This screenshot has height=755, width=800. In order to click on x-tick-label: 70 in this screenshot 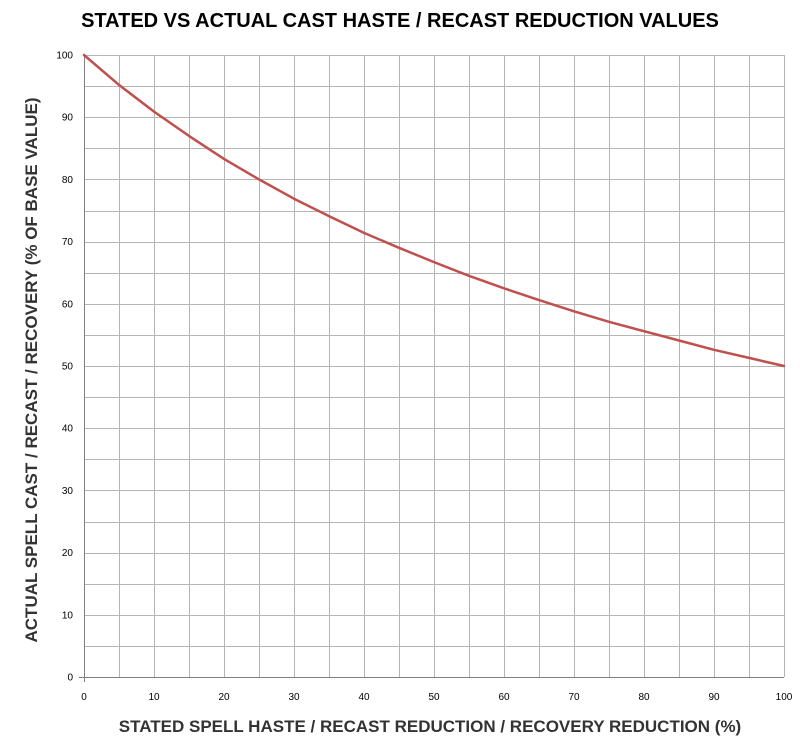, I will do `click(574, 697)`.